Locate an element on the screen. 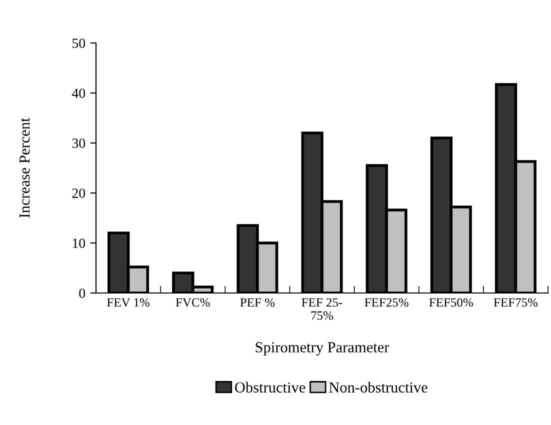  y-tick-label: 10 is located at coordinates (79, 243).